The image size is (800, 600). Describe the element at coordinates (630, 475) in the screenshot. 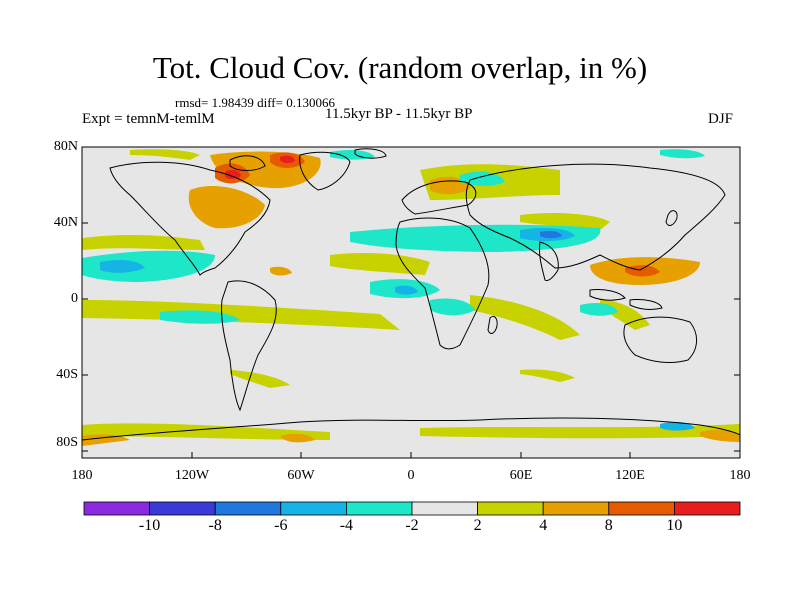

I see `x-tick-label: 120E` at that location.